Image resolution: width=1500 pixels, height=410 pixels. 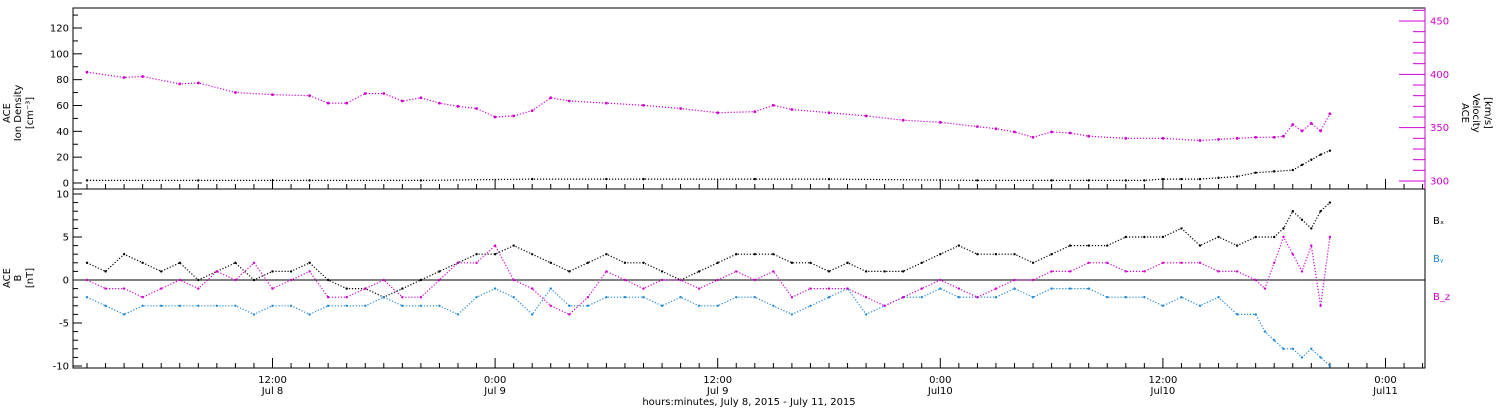 I want to click on density-tick-label: 120, so click(x=59, y=29).